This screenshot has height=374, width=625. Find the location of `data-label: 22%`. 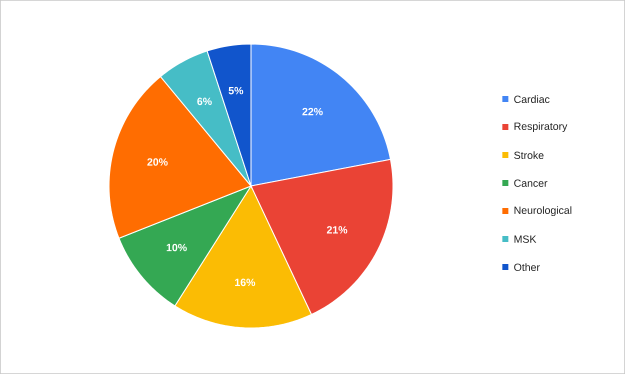

data-label: 22% is located at coordinates (312, 112).